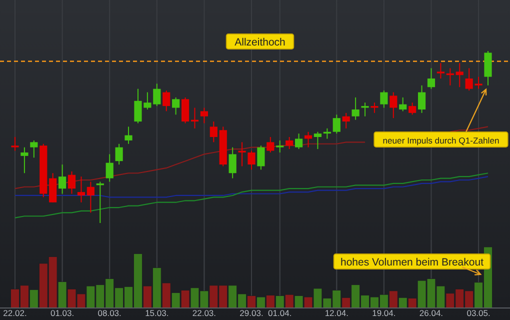 The height and width of the screenshot is (320, 510). Describe the element at coordinates (478, 313) in the screenshot. I see `x-tick-label: 03.05.` at that location.